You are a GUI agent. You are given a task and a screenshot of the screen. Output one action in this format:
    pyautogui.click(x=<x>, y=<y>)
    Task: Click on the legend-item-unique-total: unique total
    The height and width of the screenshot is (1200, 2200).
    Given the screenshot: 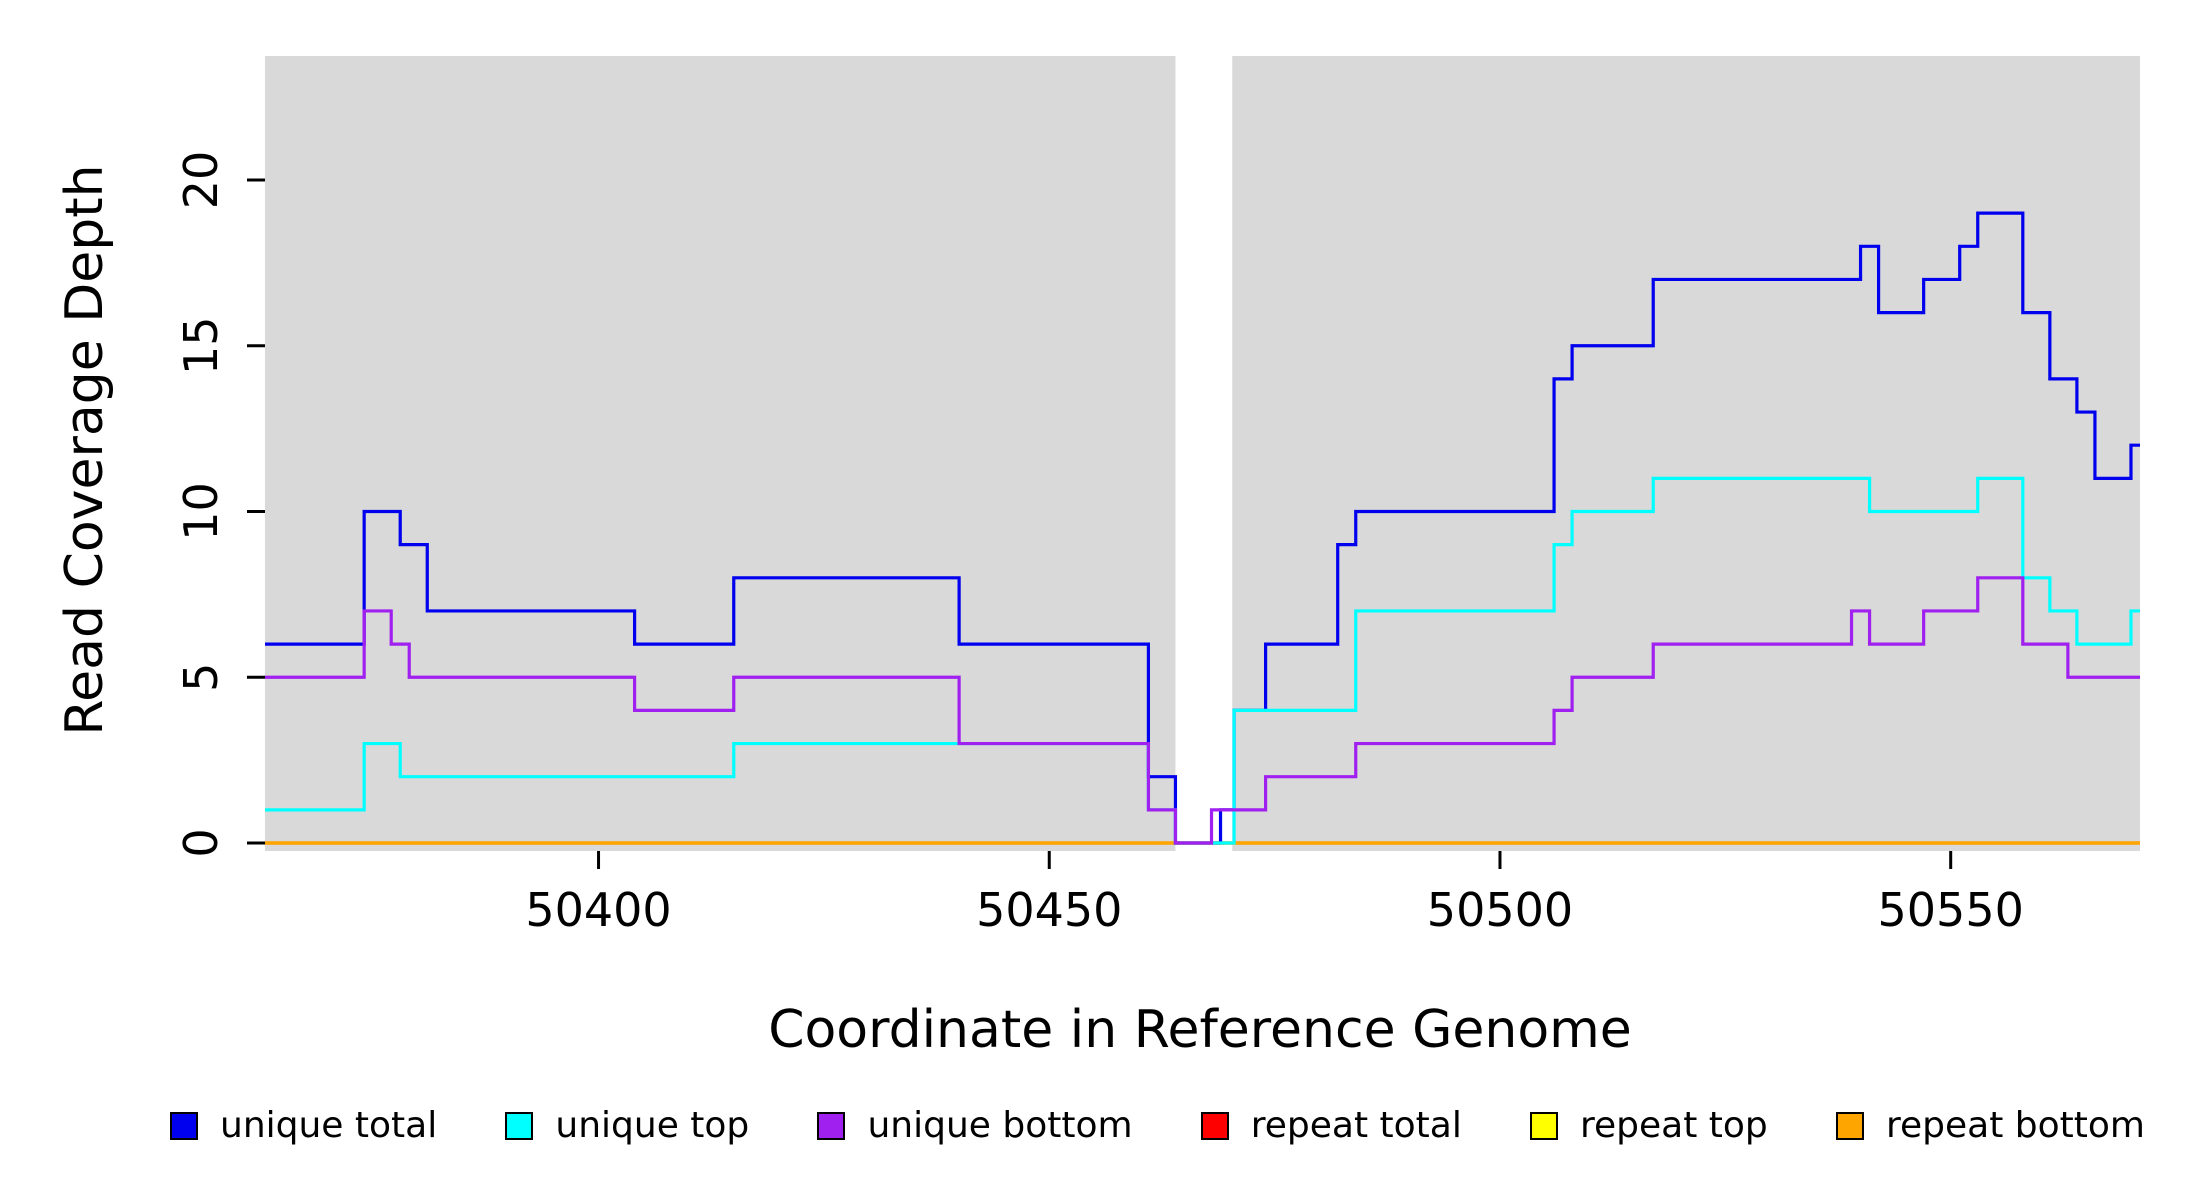 What is the action you would take?
    pyautogui.click(x=303, y=1125)
    